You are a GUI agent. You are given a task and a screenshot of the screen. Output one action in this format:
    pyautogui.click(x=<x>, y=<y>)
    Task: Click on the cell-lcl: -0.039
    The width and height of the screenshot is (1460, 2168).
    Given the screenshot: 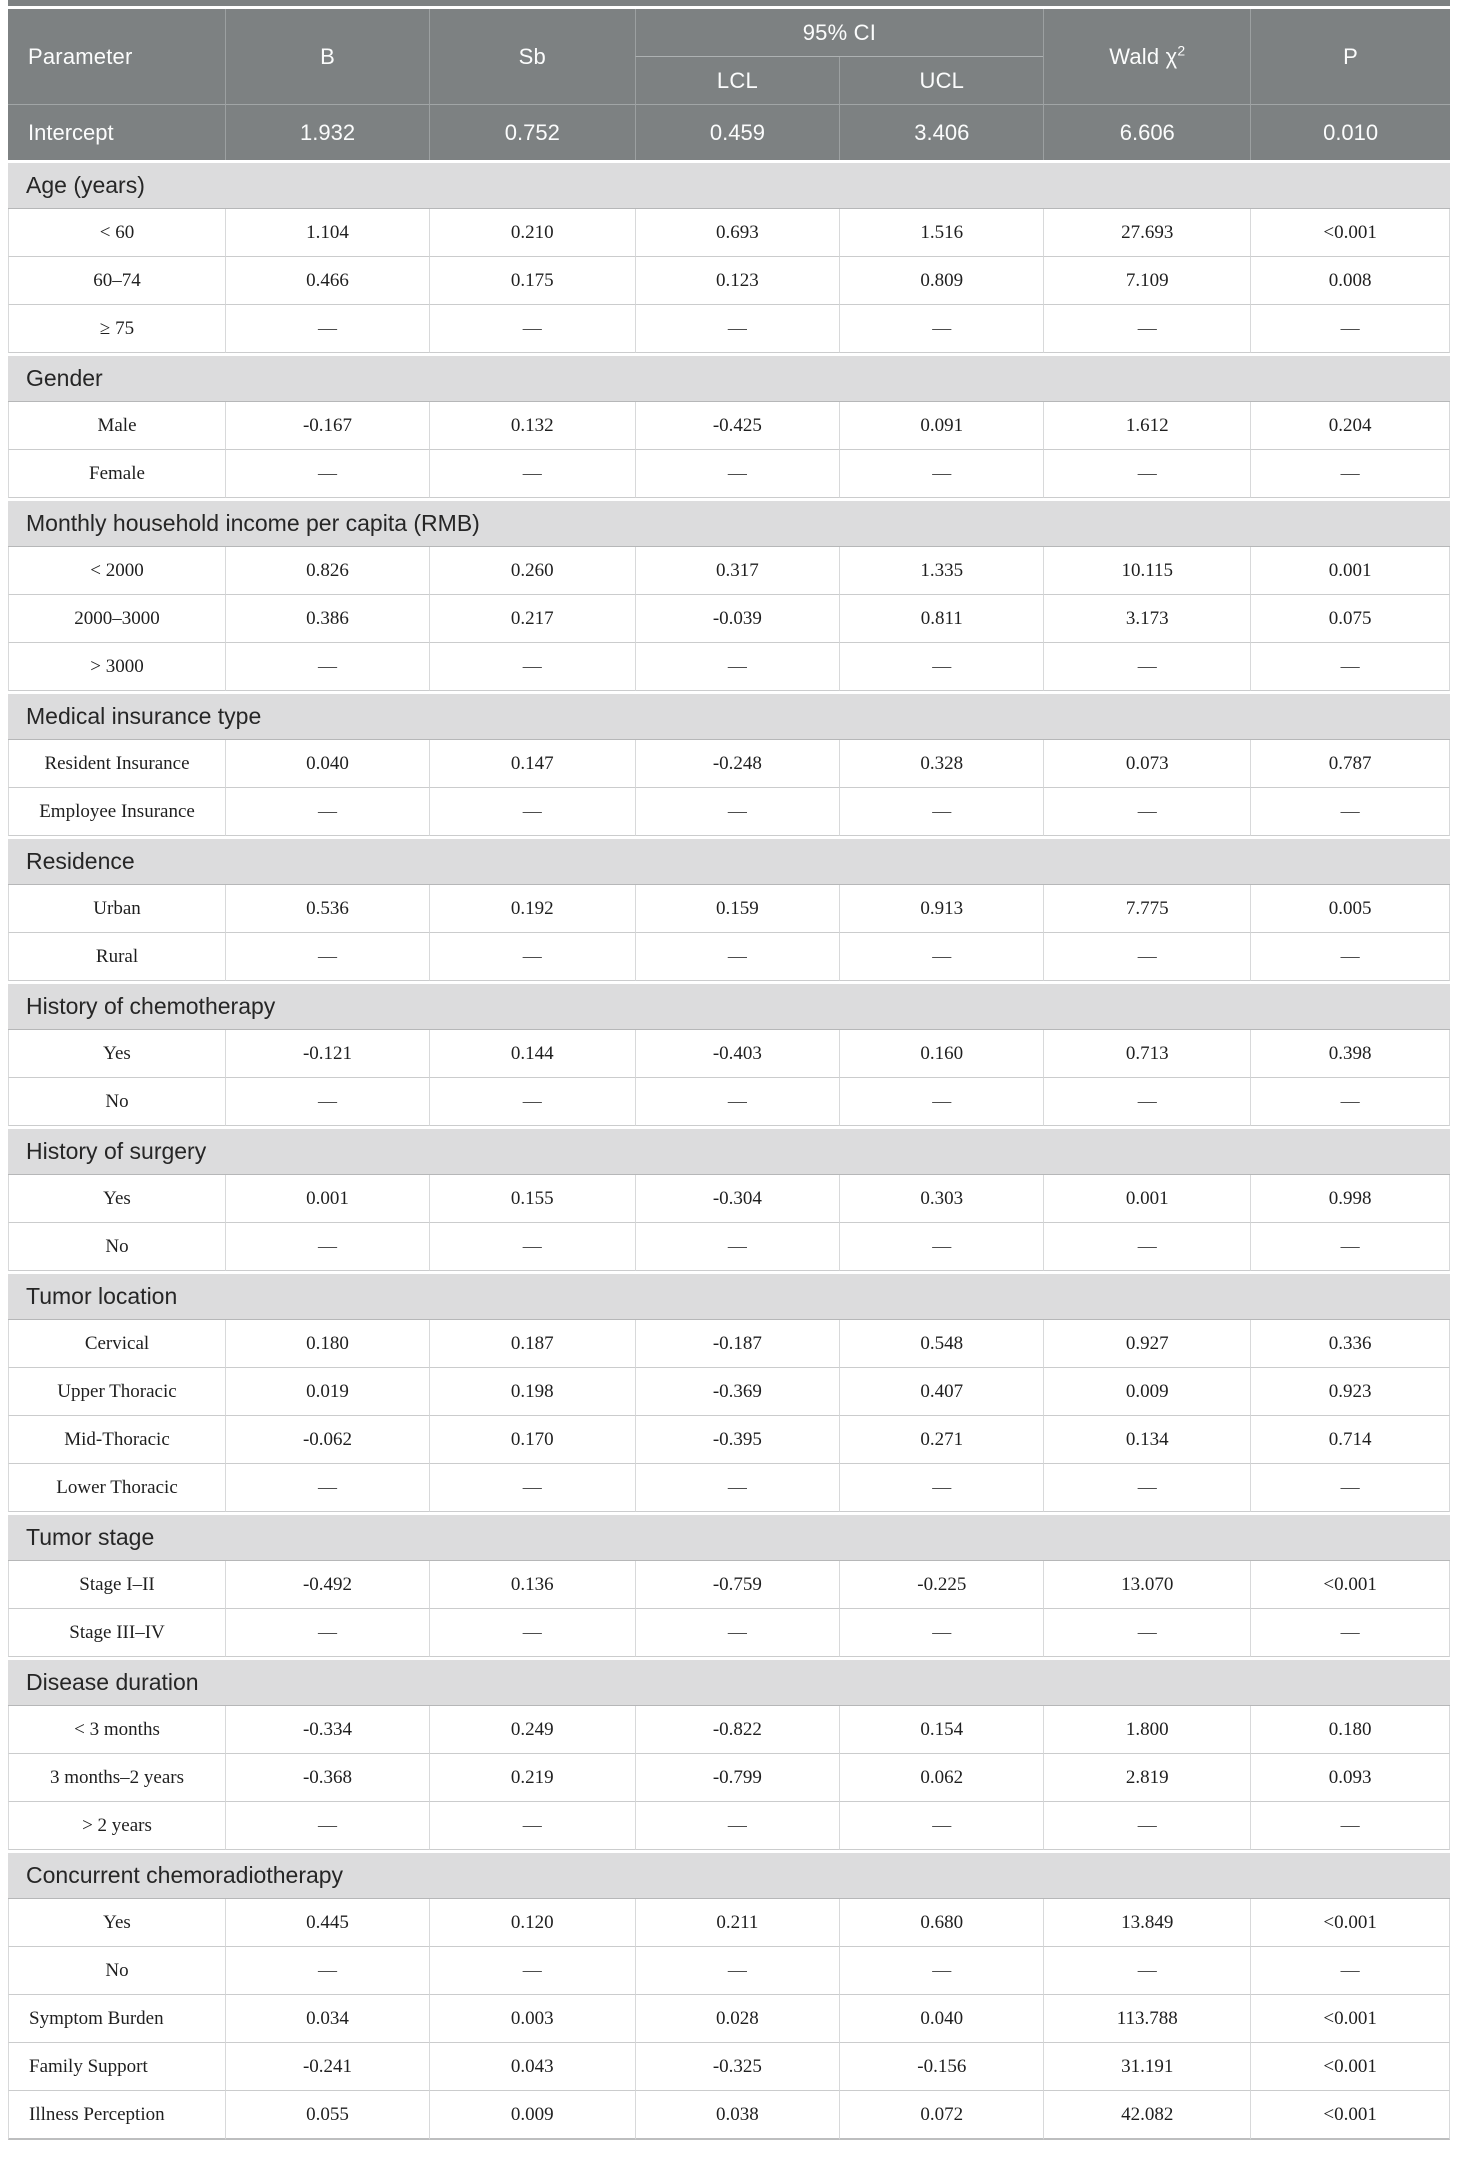 What is the action you would take?
    pyautogui.click(x=737, y=619)
    